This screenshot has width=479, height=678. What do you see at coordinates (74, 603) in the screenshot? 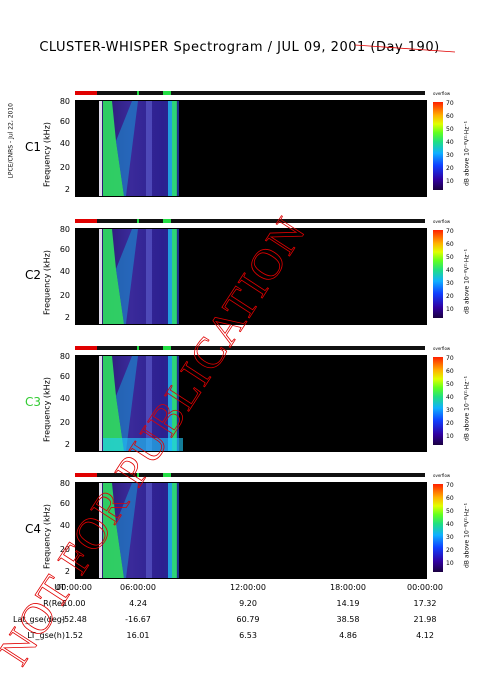
I see `x-axis-value: 10.00` at bounding box center [74, 603].